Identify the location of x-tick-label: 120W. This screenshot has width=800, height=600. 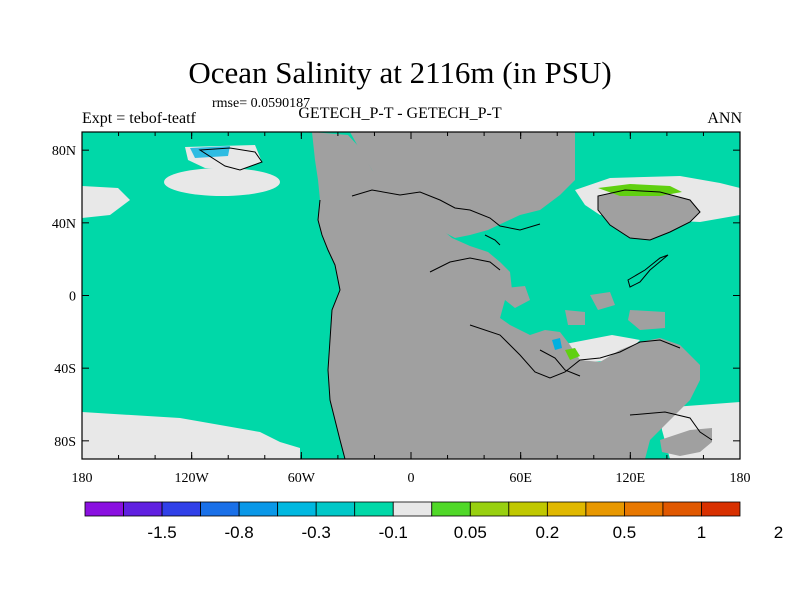
(192, 478).